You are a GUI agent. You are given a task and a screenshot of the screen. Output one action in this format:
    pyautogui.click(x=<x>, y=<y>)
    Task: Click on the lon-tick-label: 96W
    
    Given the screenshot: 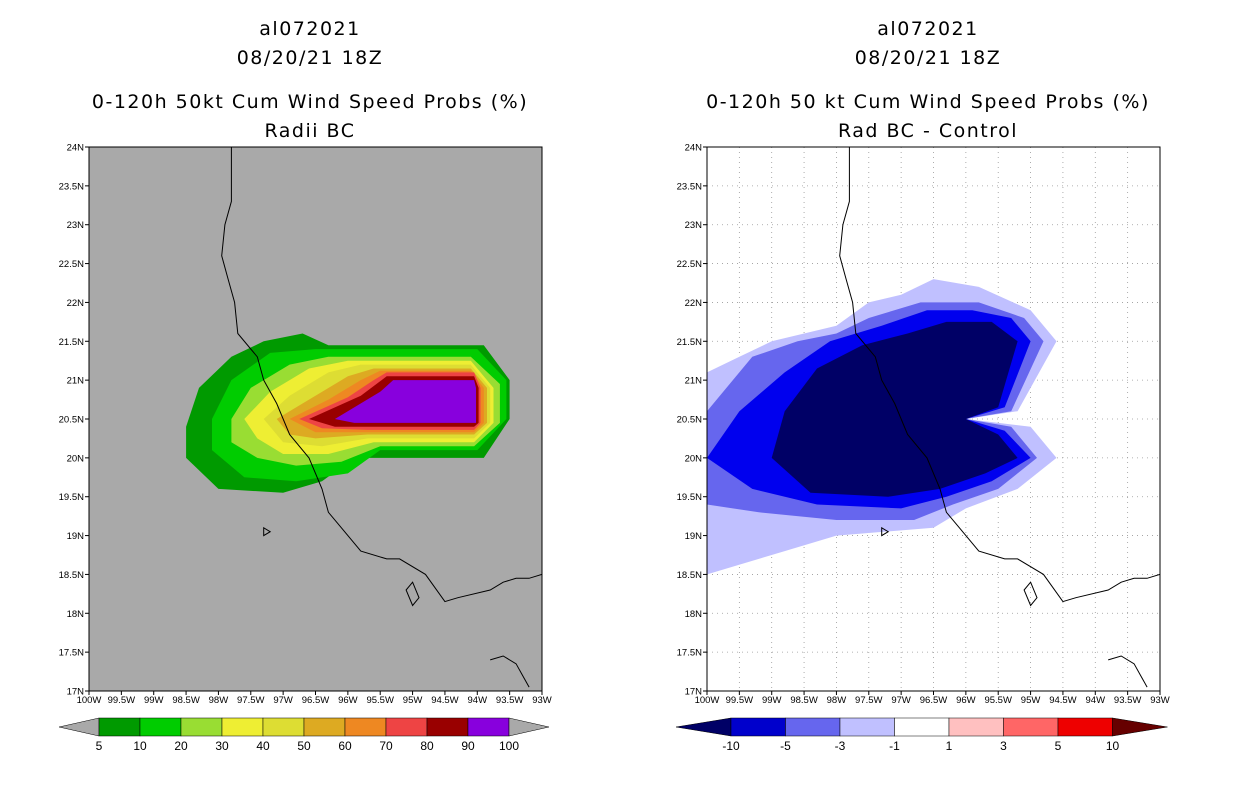 What is the action you would take?
    pyautogui.click(x=348, y=700)
    